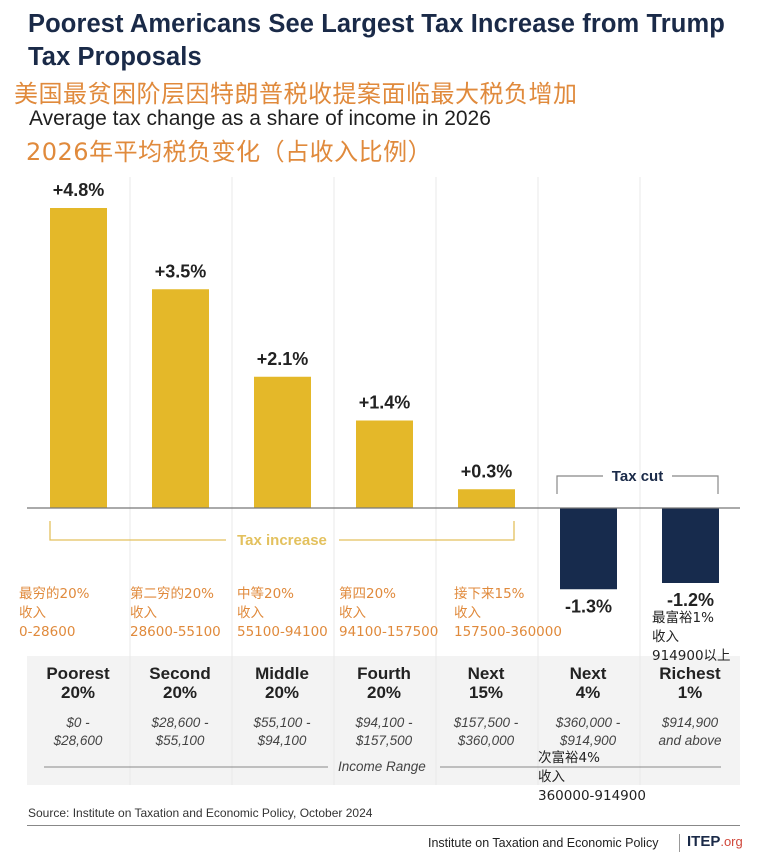  What do you see at coordinates (569, 758) in the screenshot?
I see `chinese-annotation-line: 次富裕4%` at bounding box center [569, 758].